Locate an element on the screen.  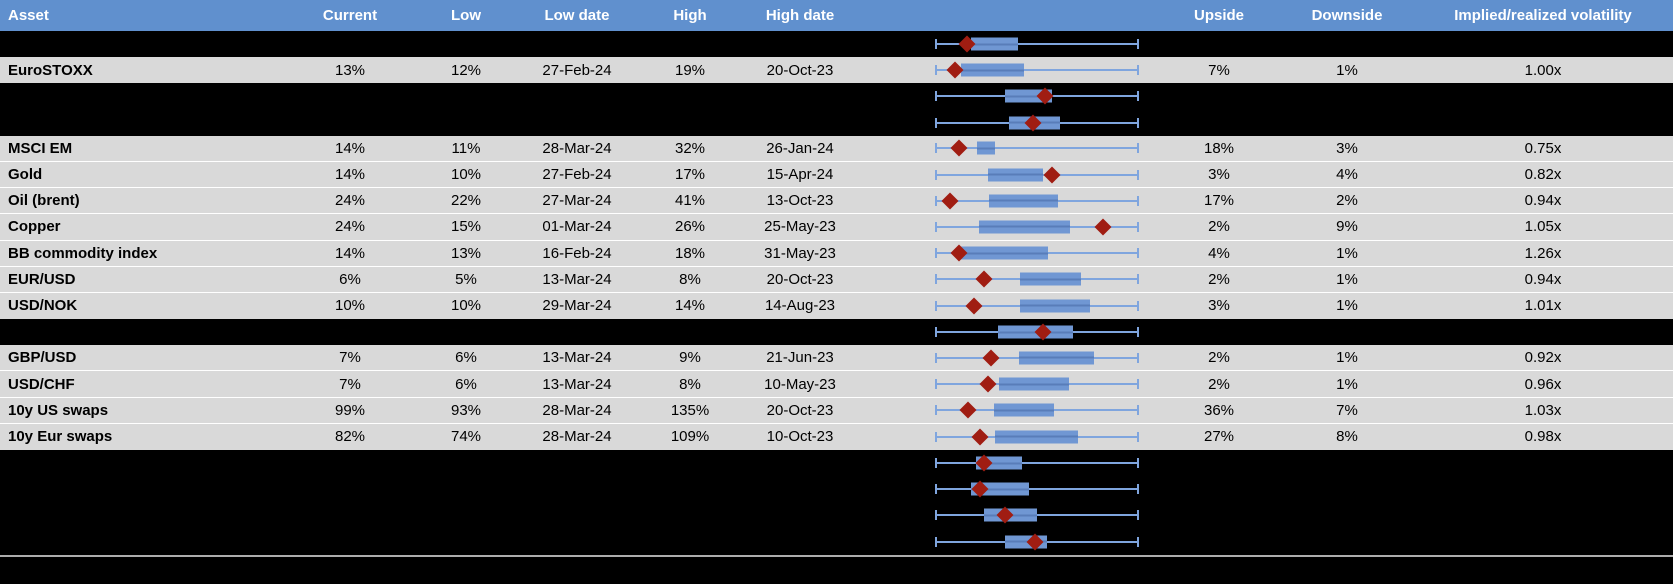
low-cell: 10% is located at coordinates (466, 175).